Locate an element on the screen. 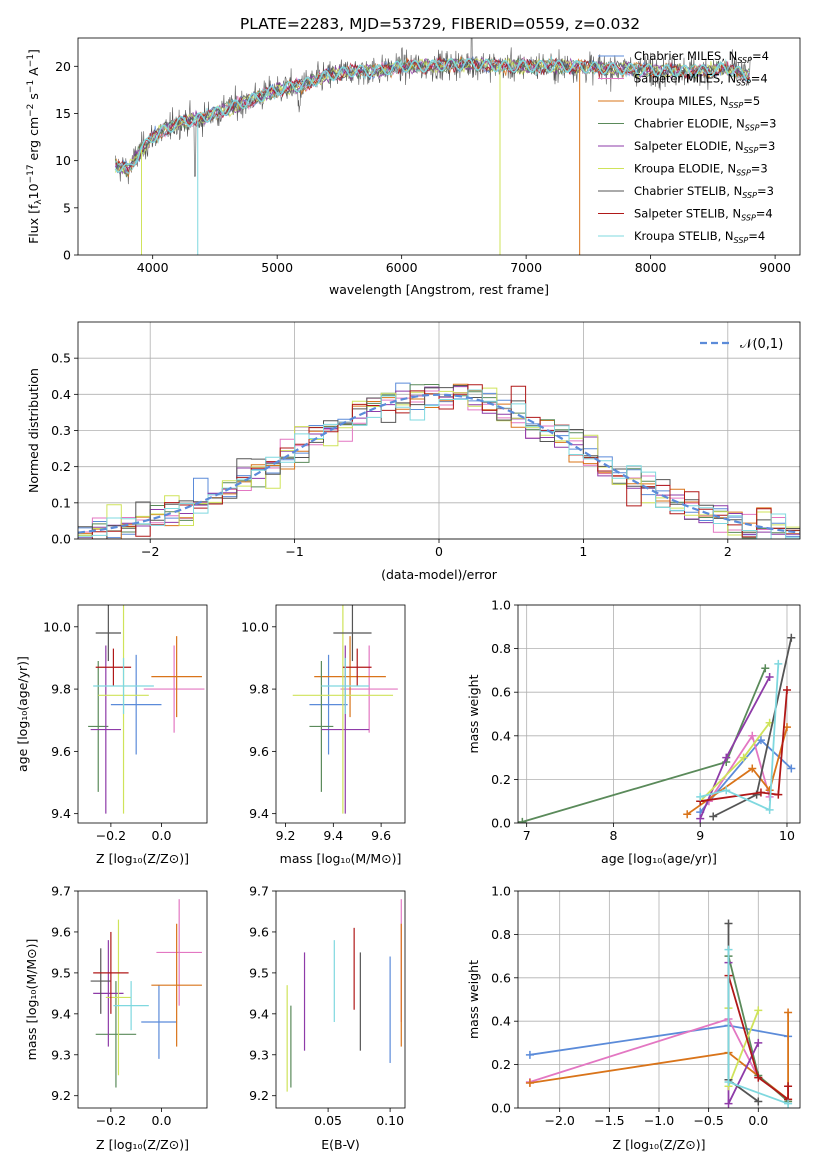 The width and height of the screenshot is (819, 1170). y-tick-label: 10 is located at coordinates (63, 160).